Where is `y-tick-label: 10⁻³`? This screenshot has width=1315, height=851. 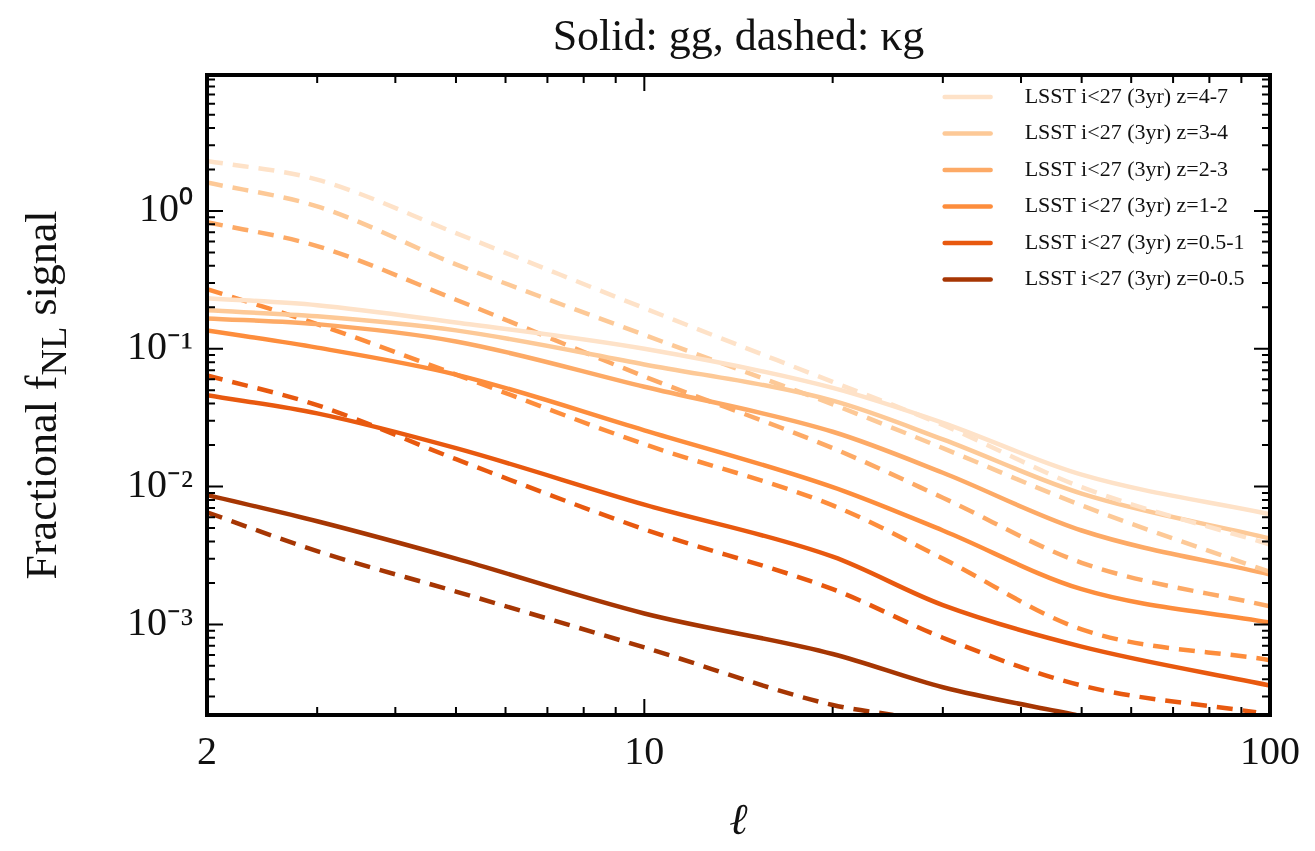 y-tick-label: 10⁻³ is located at coordinates (160, 621).